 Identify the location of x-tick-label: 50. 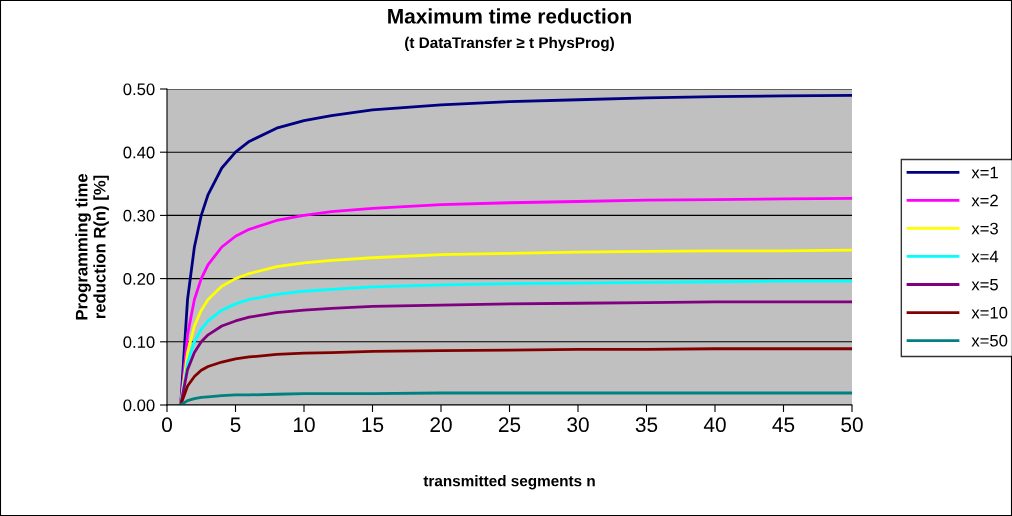
(852, 425).